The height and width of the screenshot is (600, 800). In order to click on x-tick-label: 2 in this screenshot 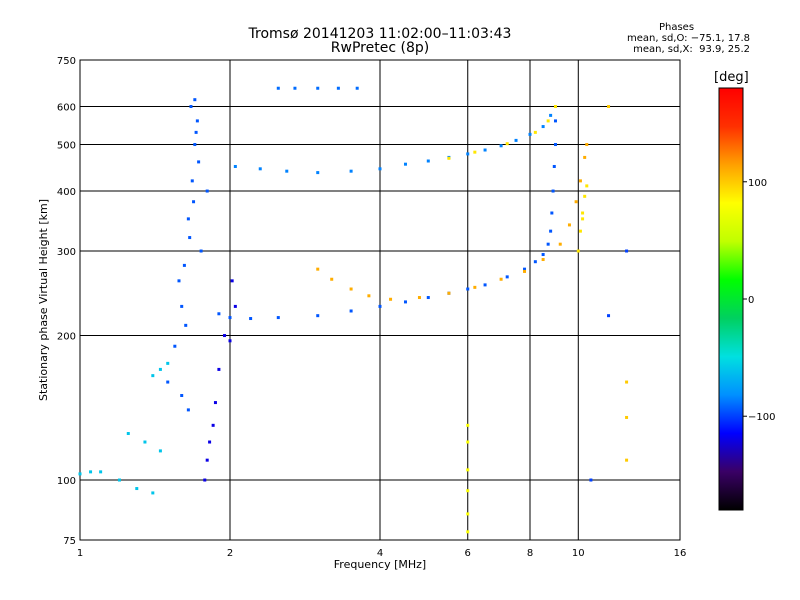, I will do `click(230, 553)`.